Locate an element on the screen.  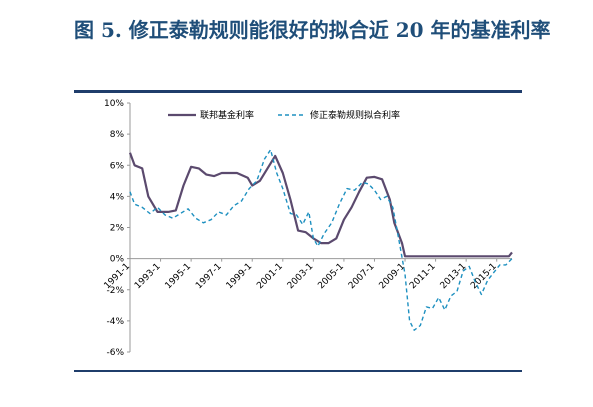
legend-label-1: 联邦基金利率 is located at coordinates (227, 115).